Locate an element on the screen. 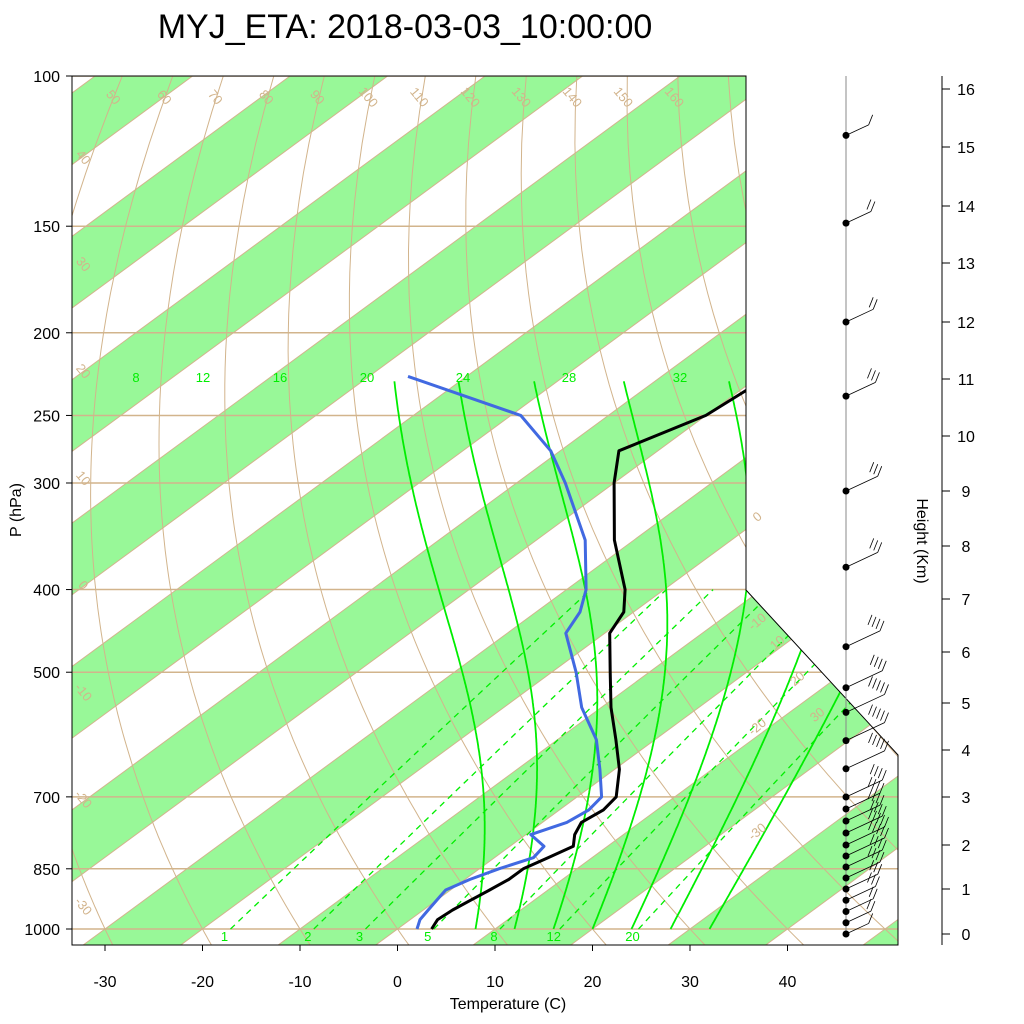 The width and height of the screenshot is (1024, 1024). height-tick-label: 4 is located at coordinates (966, 751).